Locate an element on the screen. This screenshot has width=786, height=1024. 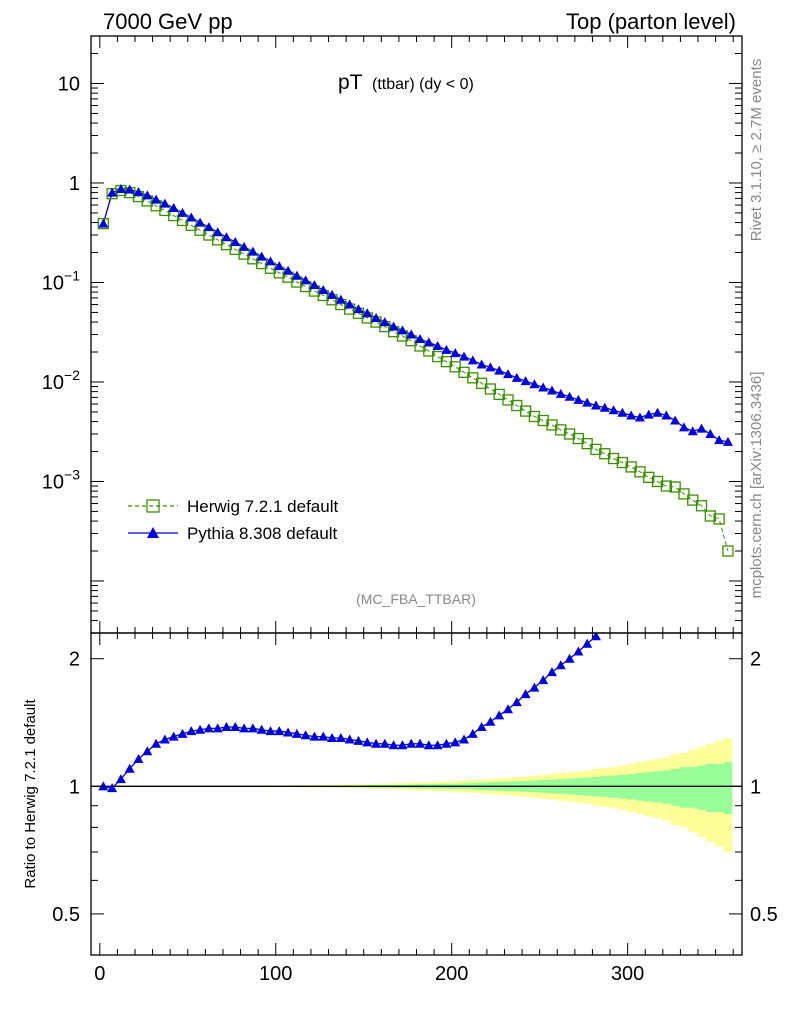
main-y-tick-label: 10⁻² is located at coordinates (61, 380).